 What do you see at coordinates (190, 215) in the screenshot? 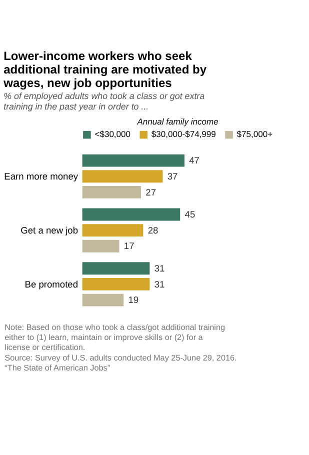
I see `data-label: 45` at bounding box center [190, 215].